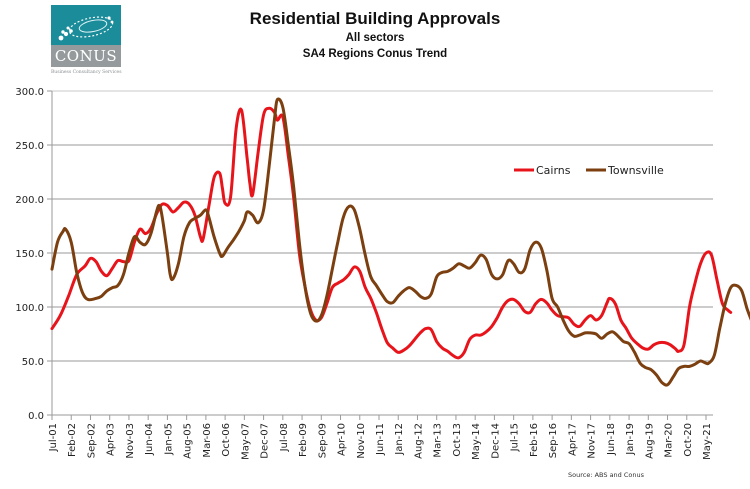 This screenshot has width=750, height=489. I want to click on x-tick-label: Oct-20, so click(688, 440).